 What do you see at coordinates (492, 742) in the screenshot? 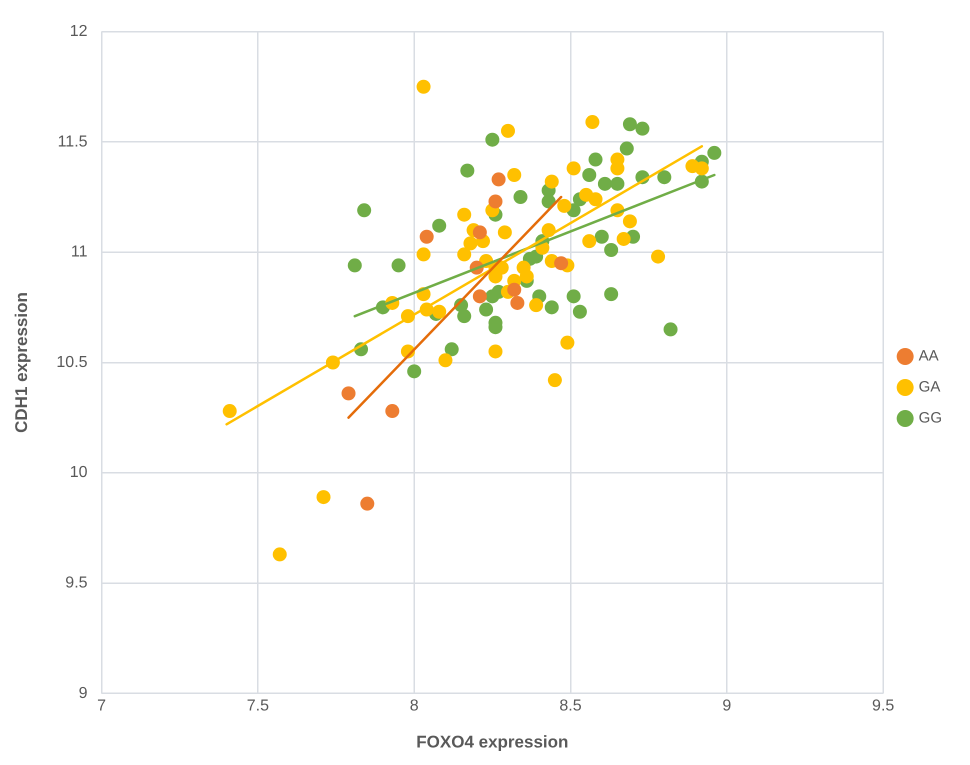
I see `x-axis-title: FOXO4 expression` at bounding box center [492, 742].